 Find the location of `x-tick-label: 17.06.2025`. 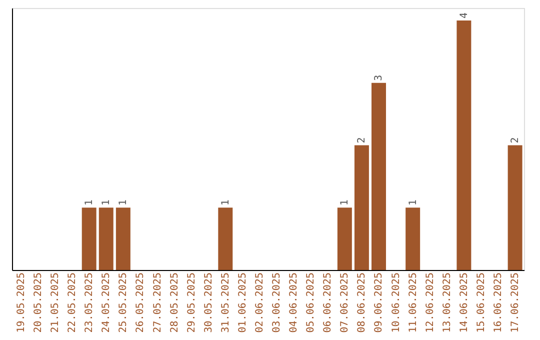

x-tick-label: 17.06.2025 is located at coordinates (516, 302).